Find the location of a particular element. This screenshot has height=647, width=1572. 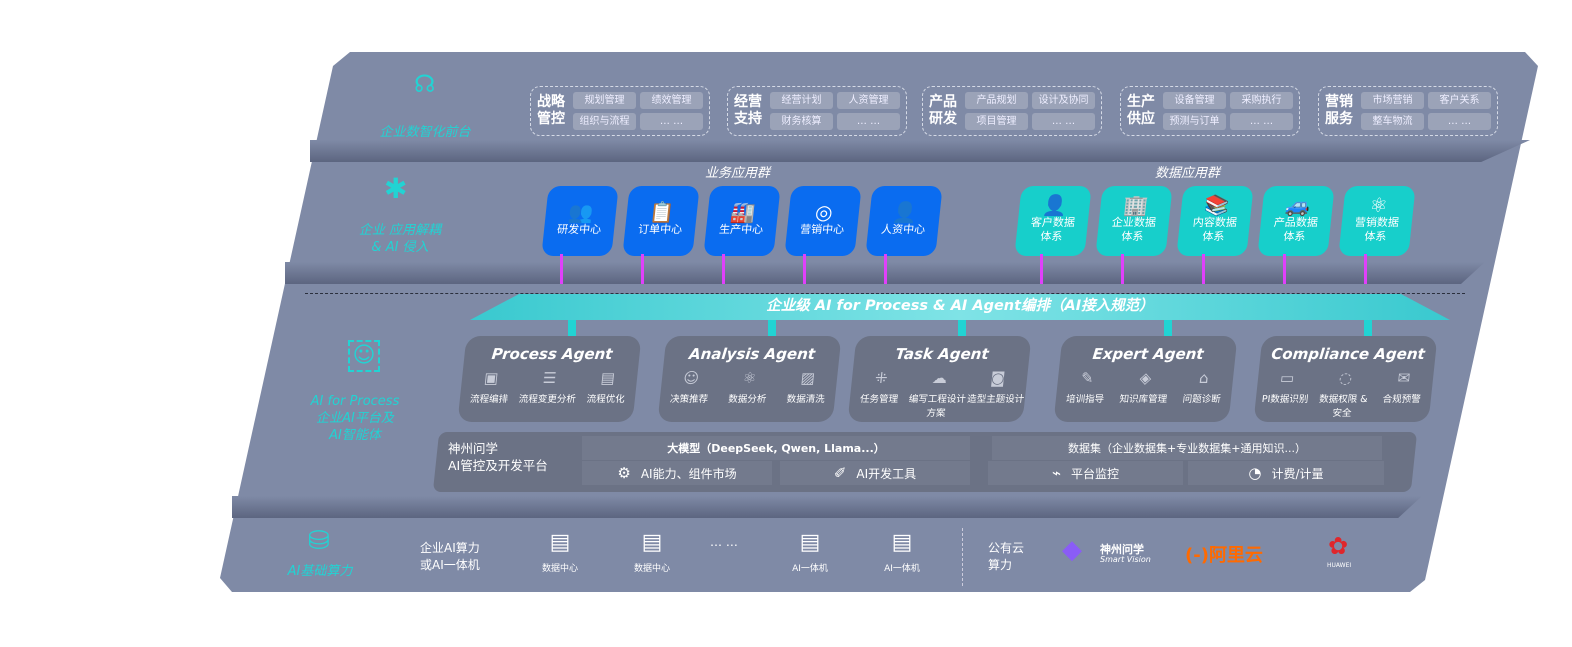

agent-item-label: 流程优化 is located at coordinates (606, 399).